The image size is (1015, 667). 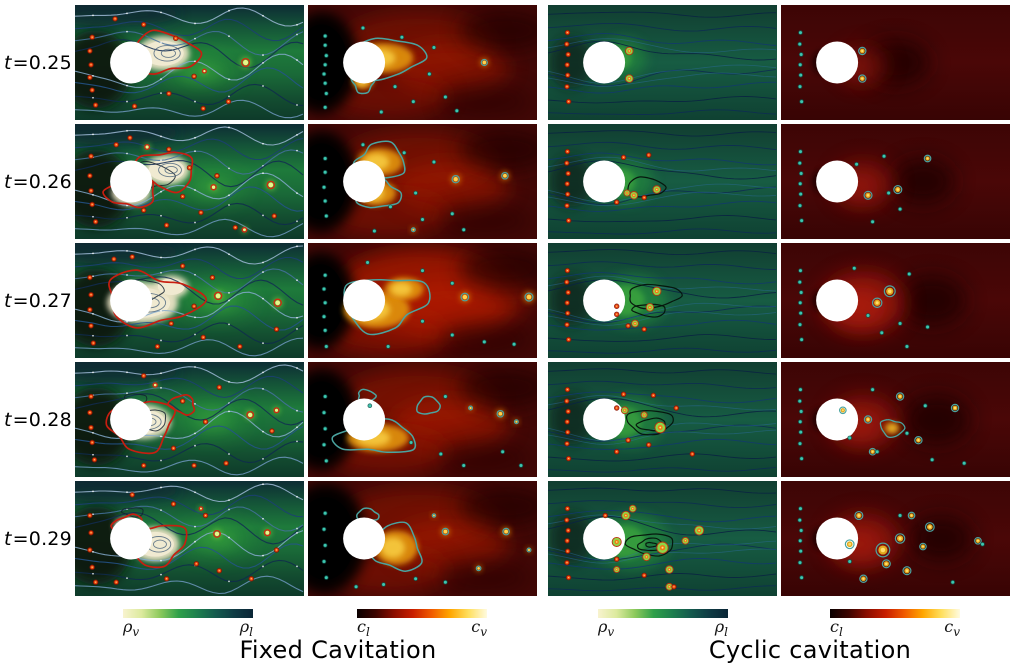 What do you see at coordinates (42, 181) in the screenshot?
I see `time-value: =0.26` at bounding box center [42, 181].